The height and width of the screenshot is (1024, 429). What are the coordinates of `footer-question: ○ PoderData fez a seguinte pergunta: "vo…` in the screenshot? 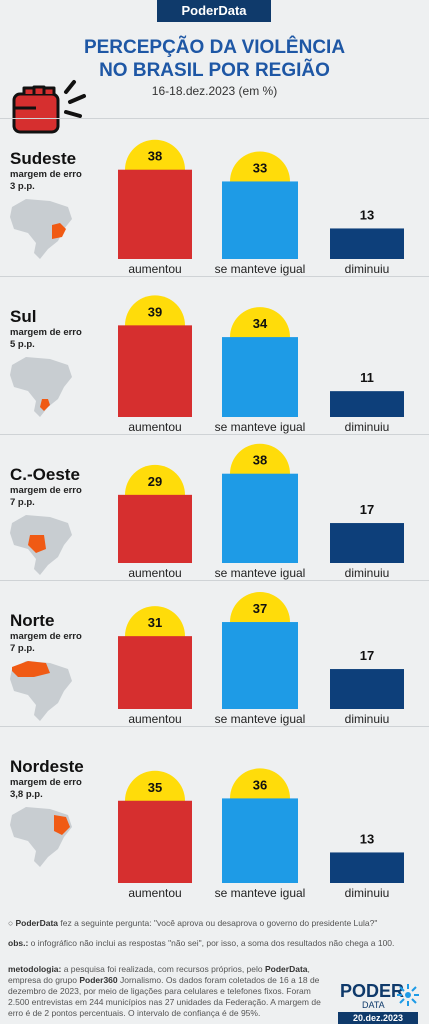 It's located at (213, 923).